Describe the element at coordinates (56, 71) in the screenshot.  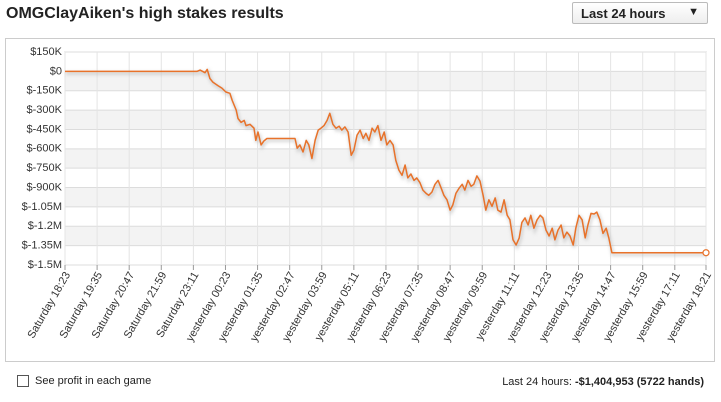
I see `y-tick-label: $0` at that location.